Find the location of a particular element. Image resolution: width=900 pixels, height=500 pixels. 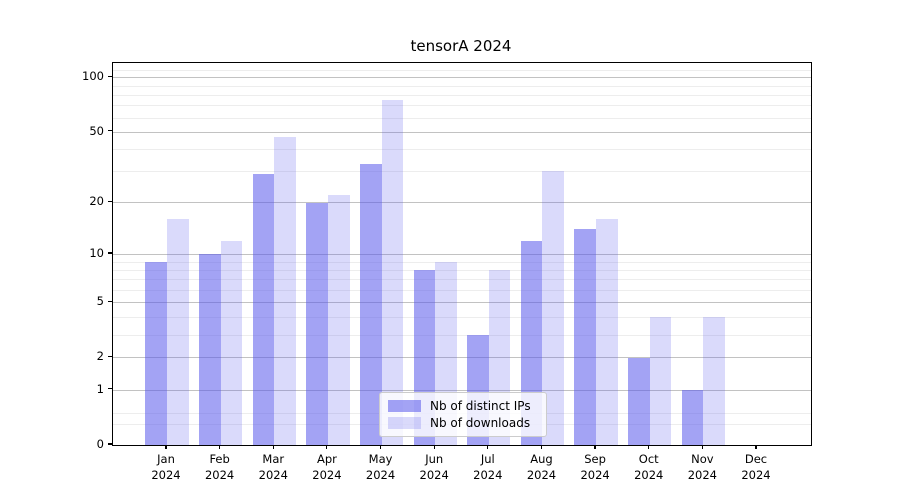

chart-title: tensorA 2024 is located at coordinates (461, 46).